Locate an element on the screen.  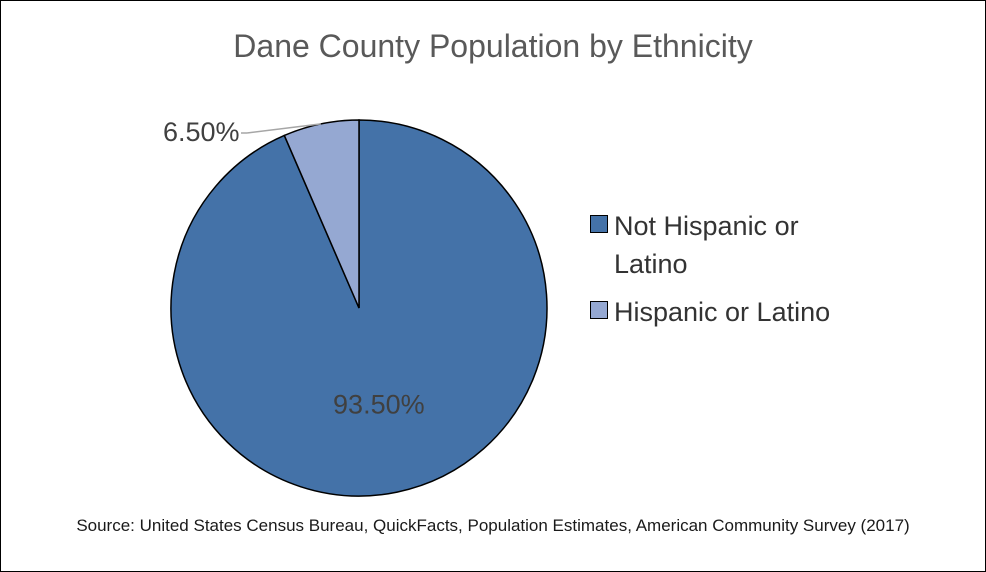
legend-swatch-hispanic is located at coordinates (599, 310).